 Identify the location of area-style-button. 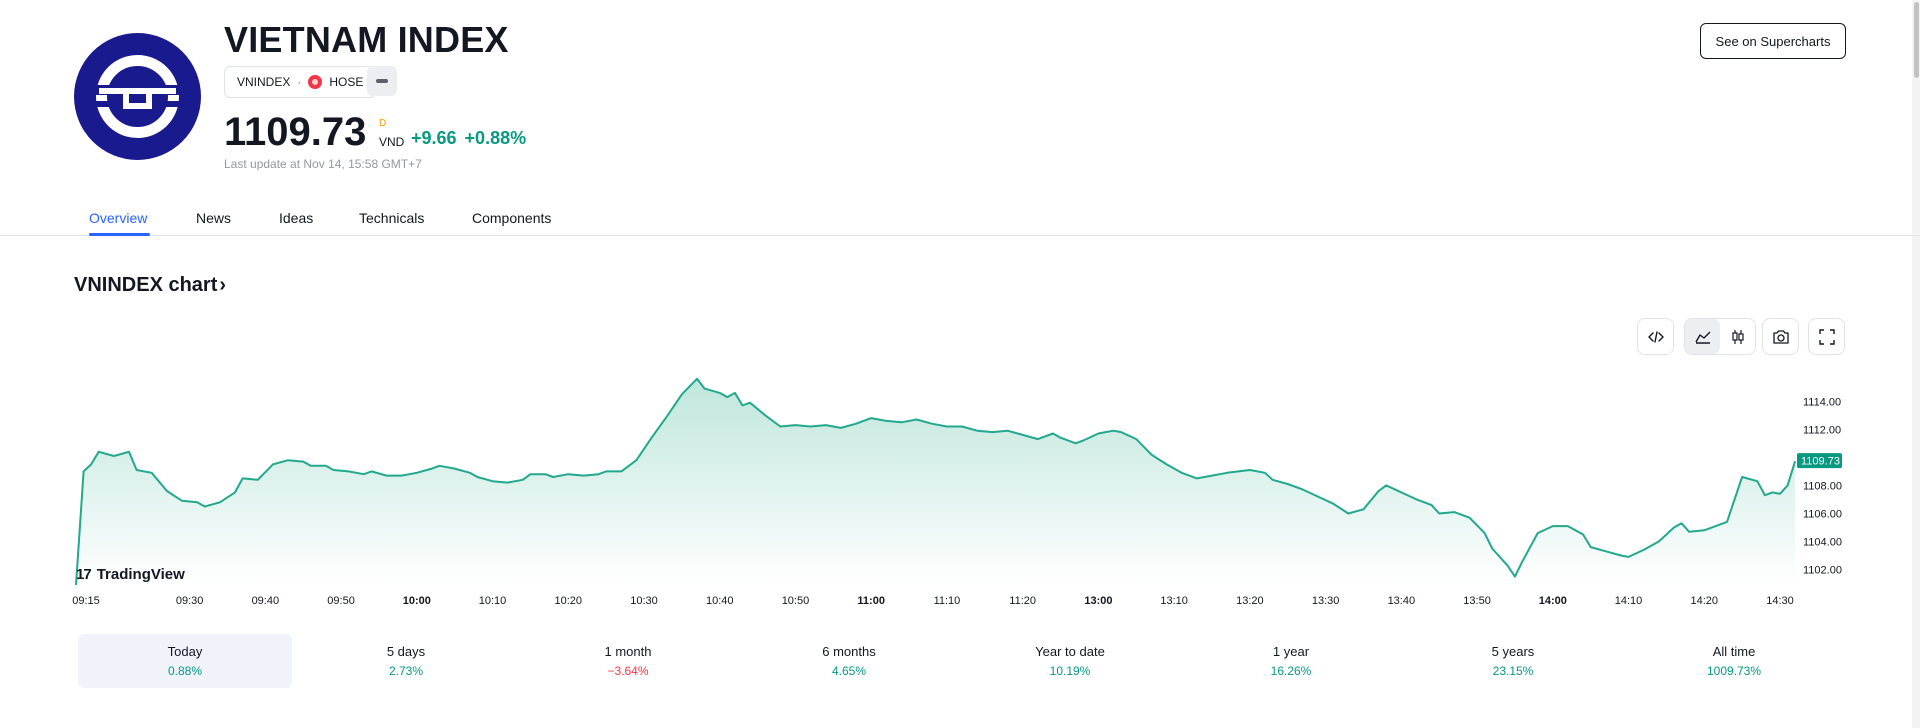
(1702, 336).